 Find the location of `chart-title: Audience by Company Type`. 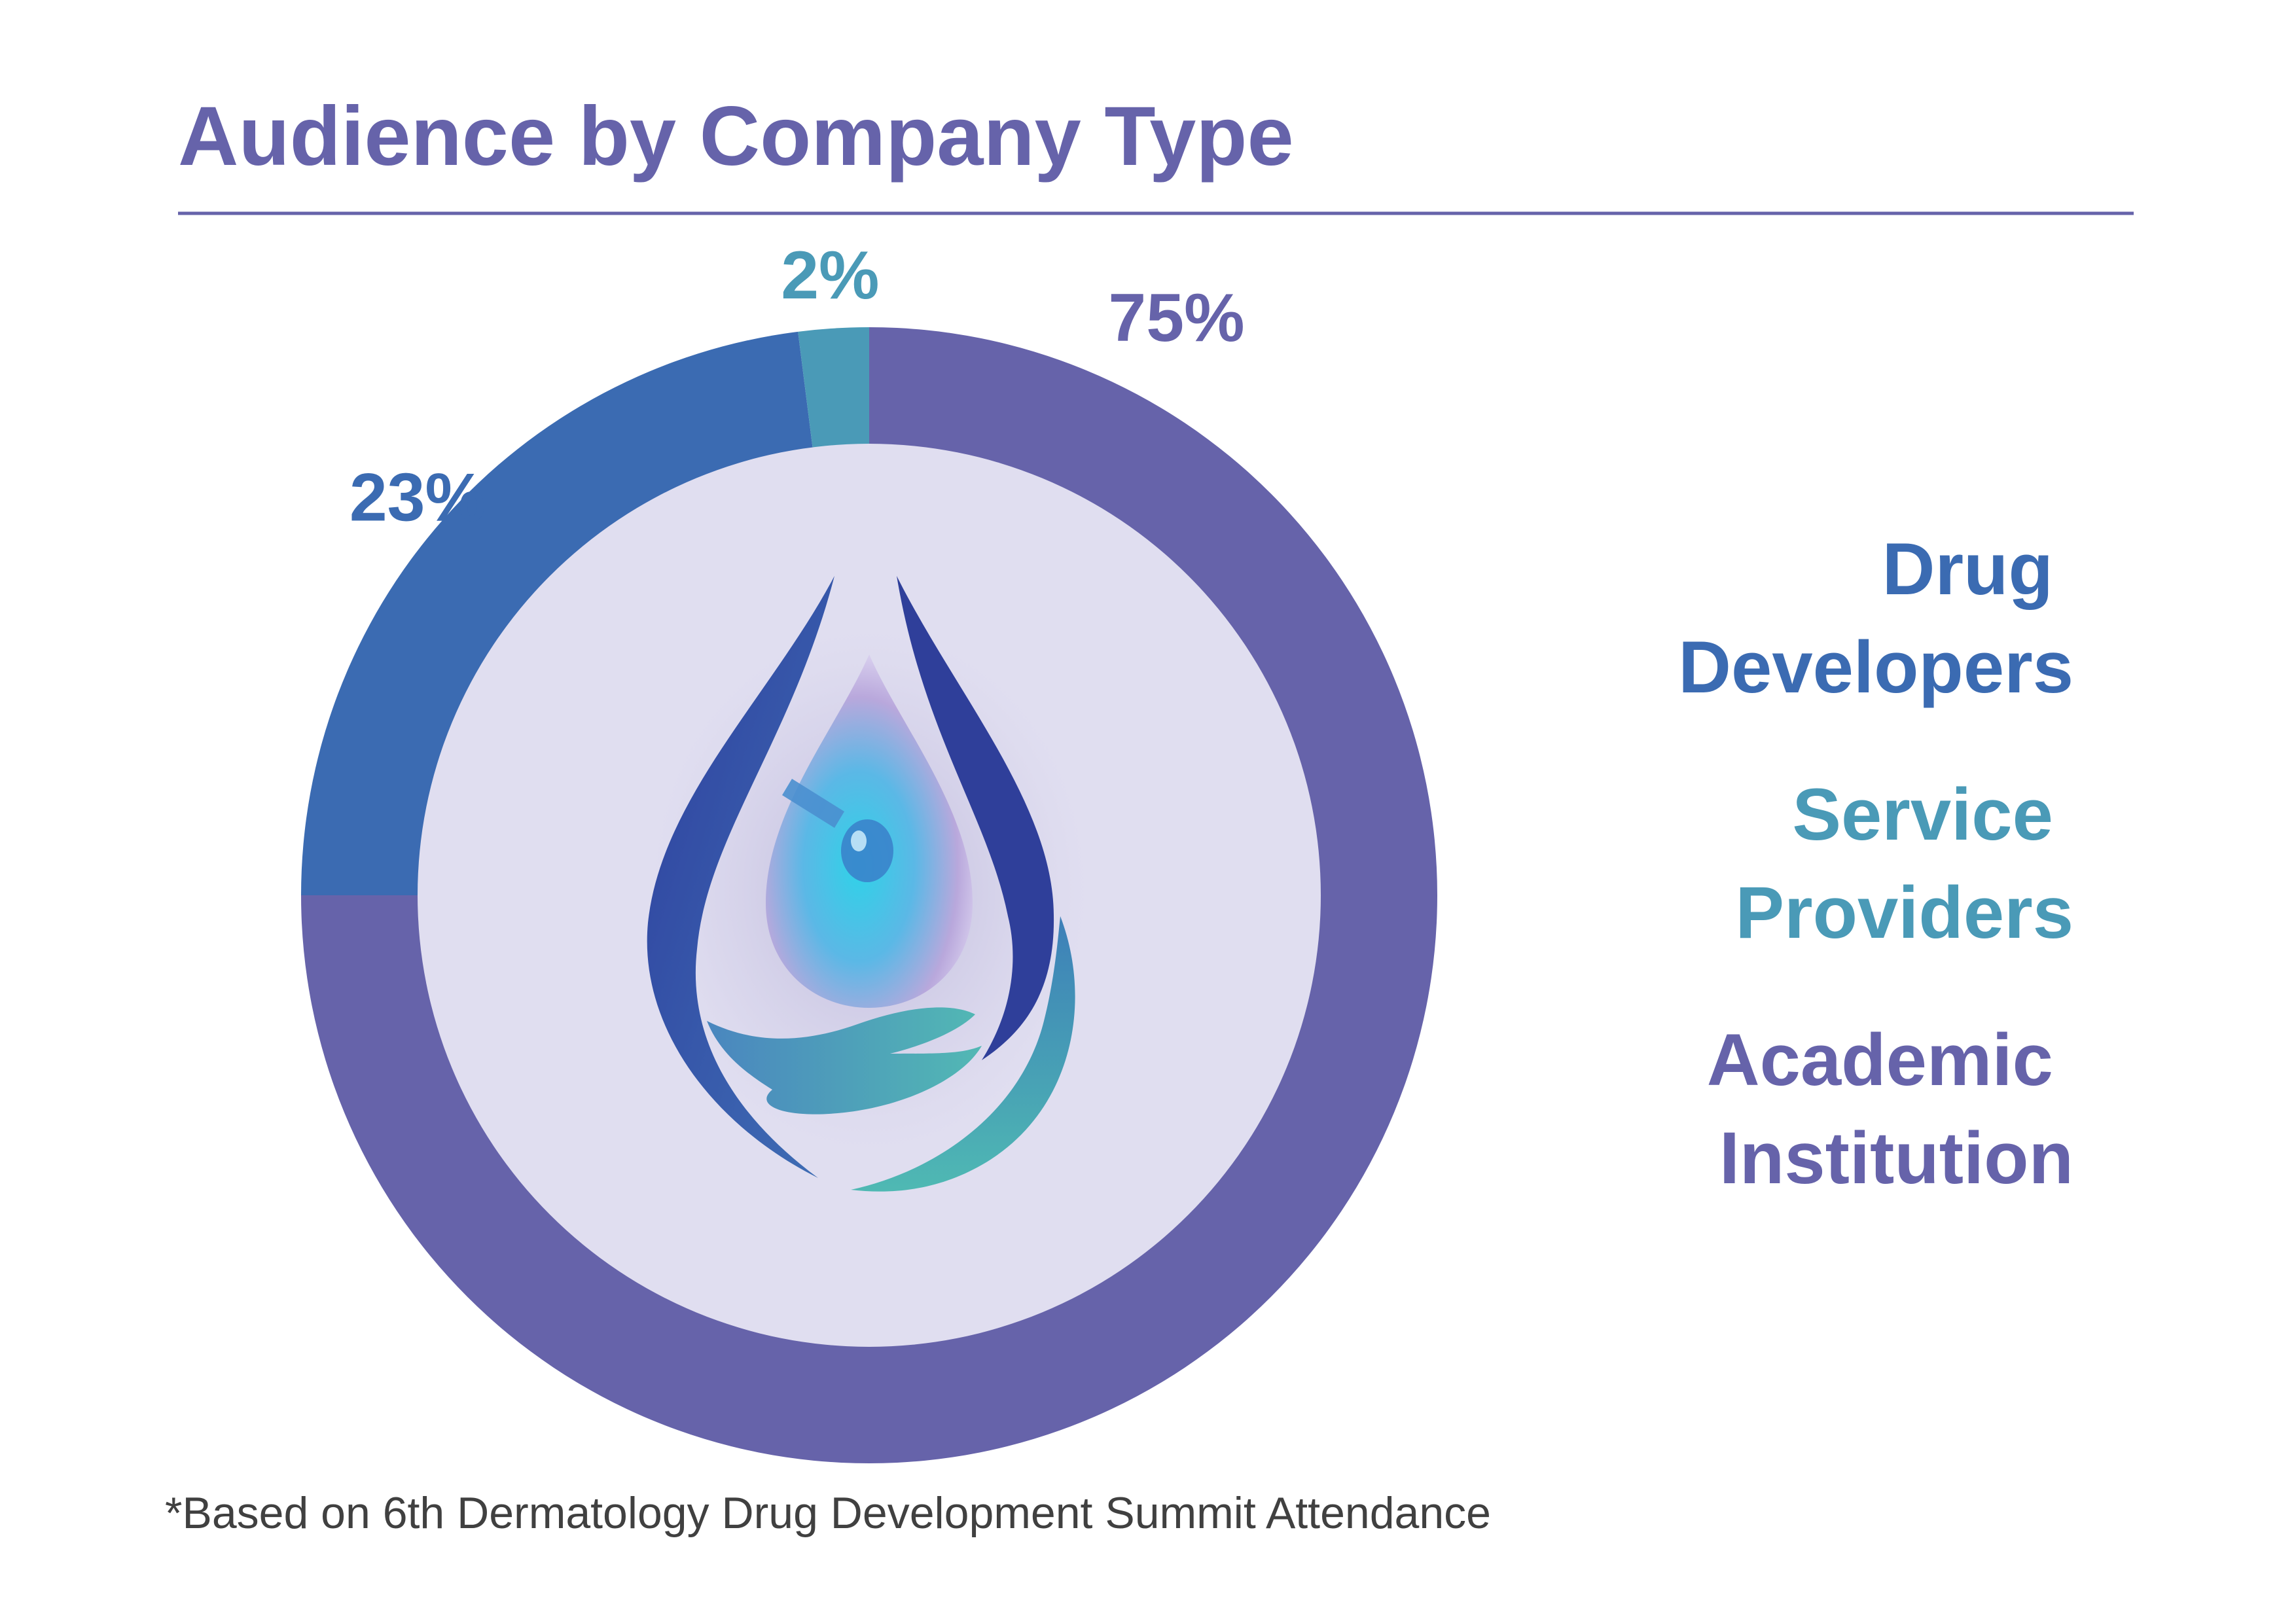

chart-title: Audience by Company Type is located at coordinates (736, 136).